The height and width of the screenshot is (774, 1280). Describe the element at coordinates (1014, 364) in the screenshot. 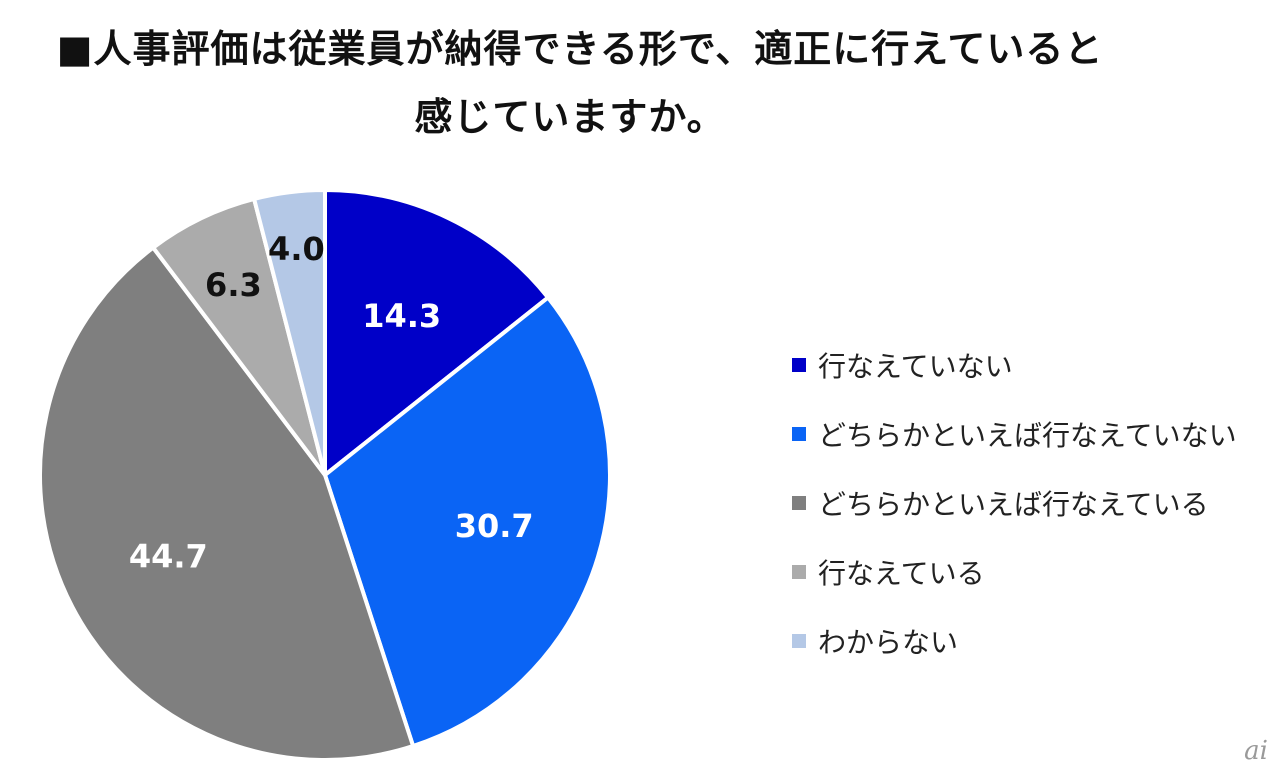

I see `legend-item-not-done: 行なえていない` at that location.